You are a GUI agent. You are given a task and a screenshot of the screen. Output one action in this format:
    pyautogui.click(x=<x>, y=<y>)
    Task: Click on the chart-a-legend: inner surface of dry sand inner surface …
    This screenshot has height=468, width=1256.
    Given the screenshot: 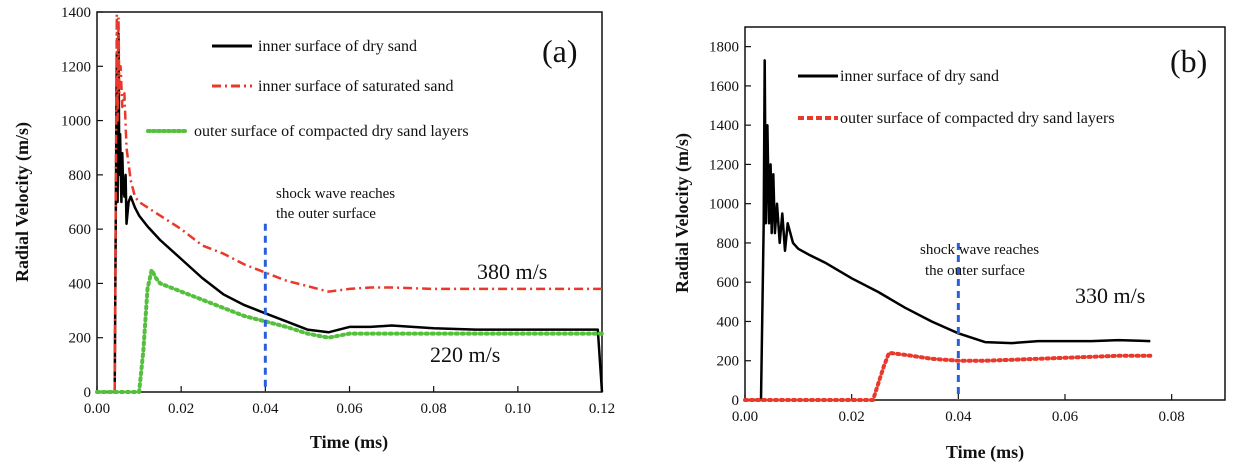 What is the action you would take?
    pyautogui.click(x=307, y=89)
    